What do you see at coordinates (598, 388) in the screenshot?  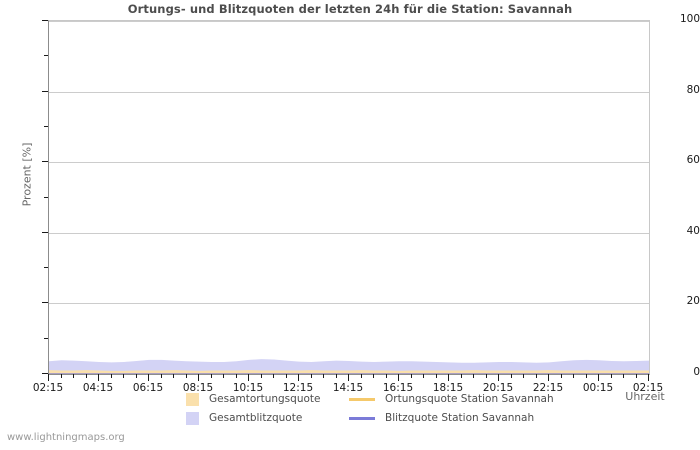 I see `x-tick-label: 00:15` at bounding box center [598, 388].